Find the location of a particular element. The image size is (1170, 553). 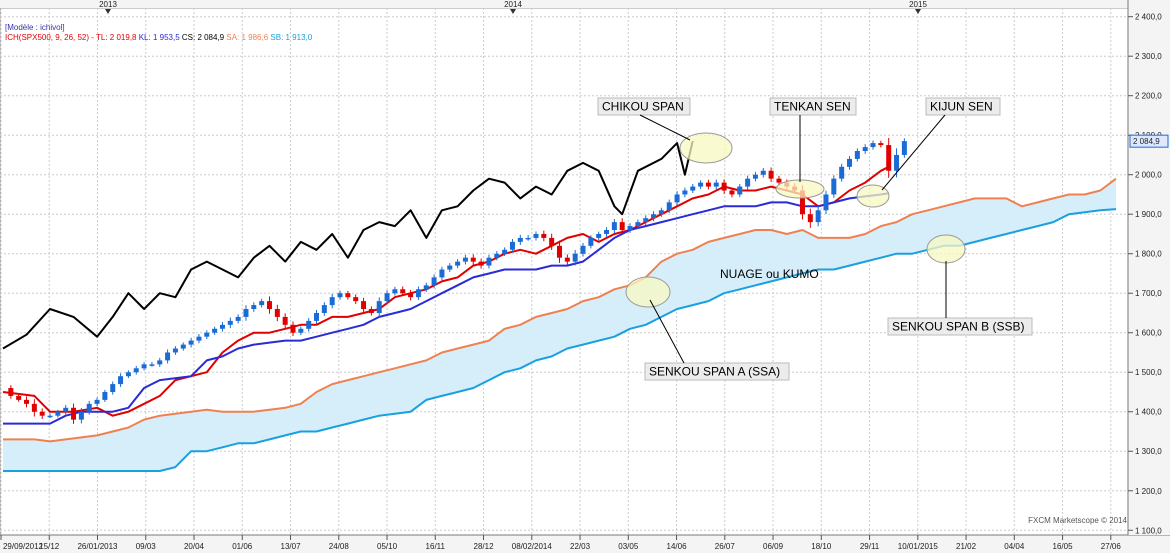

y-tick-label: 1 300,0 is located at coordinates (1148, 451).